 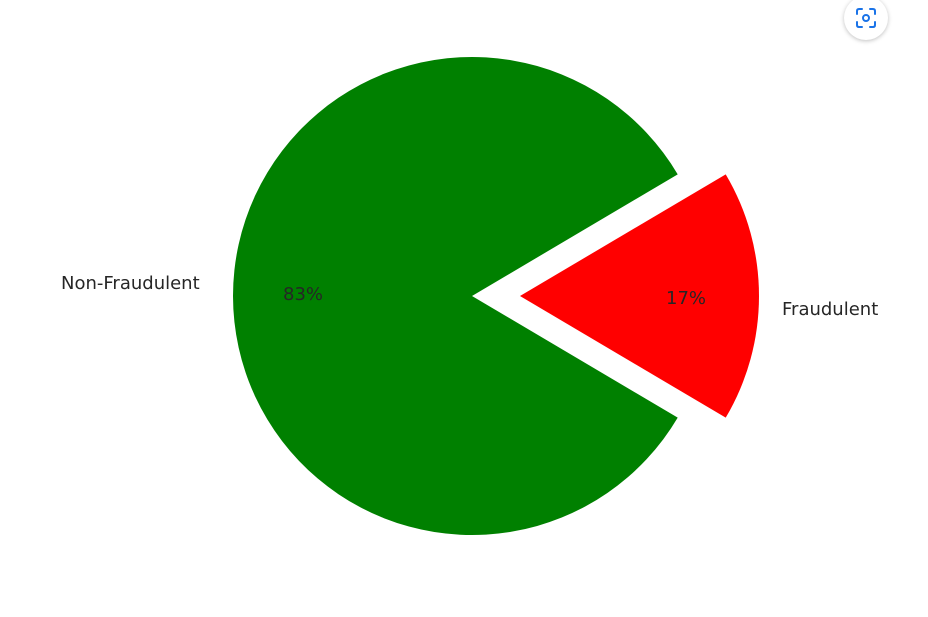 What do you see at coordinates (303, 294) in the screenshot?
I see `slice-percent-non-fraudulent: 83%` at bounding box center [303, 294].